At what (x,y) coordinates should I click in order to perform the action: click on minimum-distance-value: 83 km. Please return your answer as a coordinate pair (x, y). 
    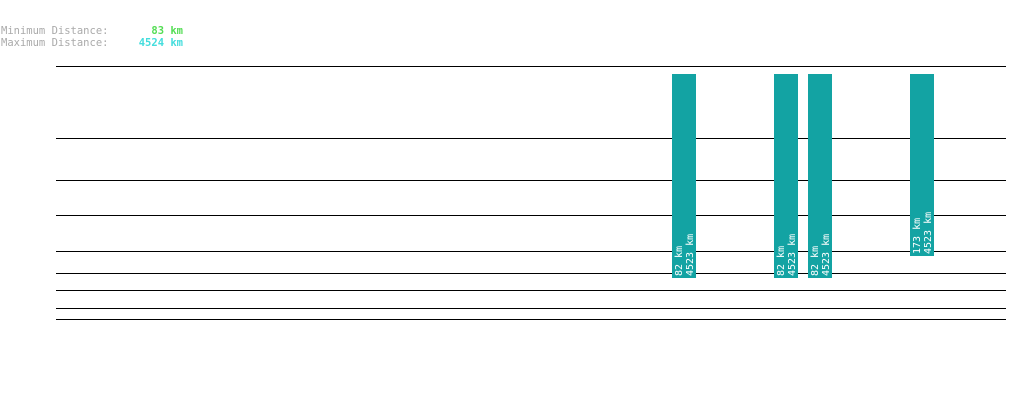
    Looking at the image, I should click on (167, 31).